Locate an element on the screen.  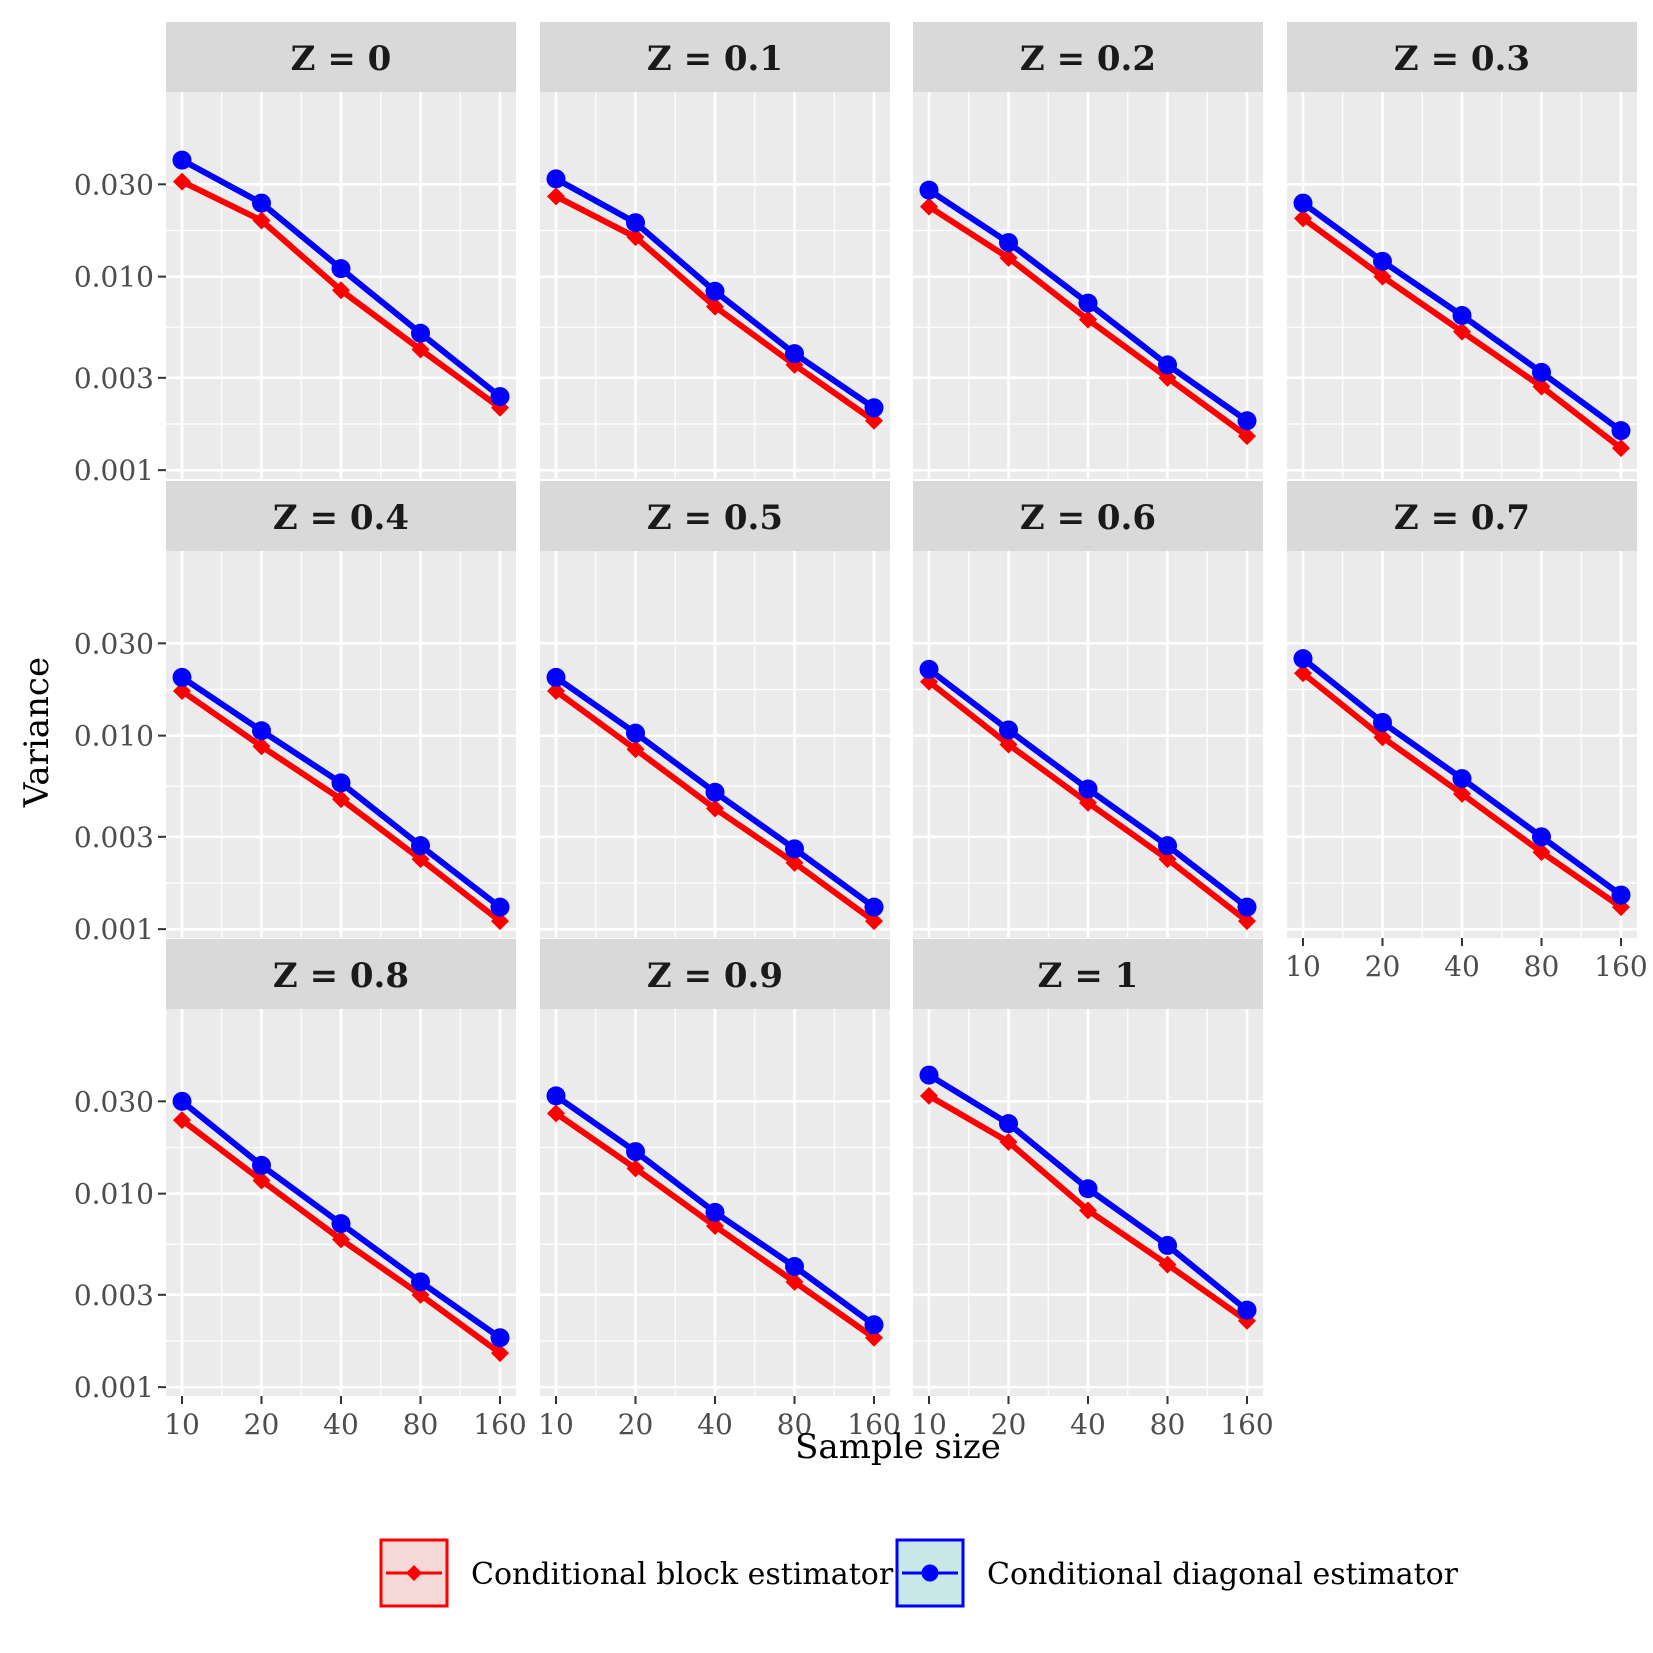
facet-strip-label: Z = 1 is located at coordinates (1088, 976).